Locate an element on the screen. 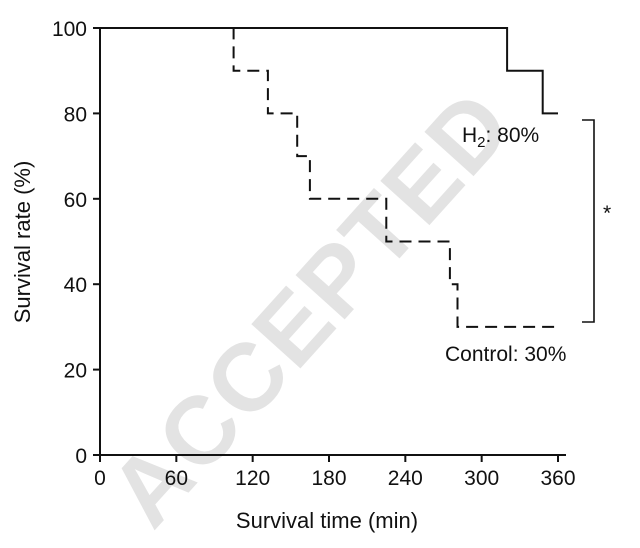 The width and height of the screenshot is (640, 548). x-tick-label: 360 is located at coordinates (557, 478).